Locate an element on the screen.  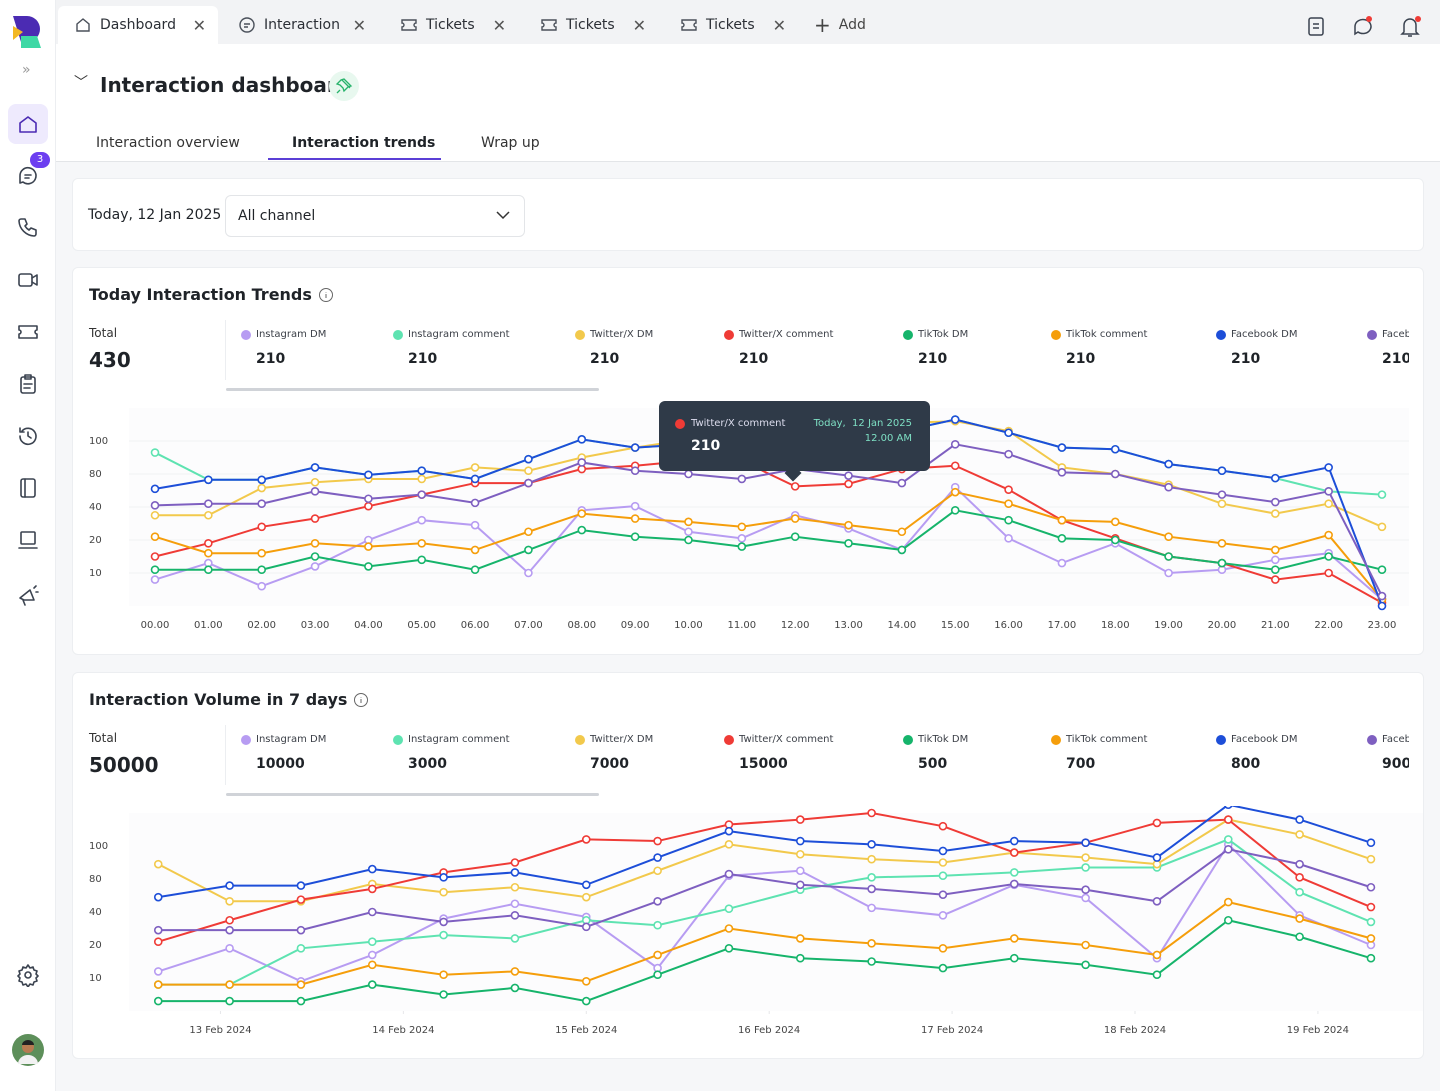
tab: Interaction ✕ is located at coordinates (300, 25).